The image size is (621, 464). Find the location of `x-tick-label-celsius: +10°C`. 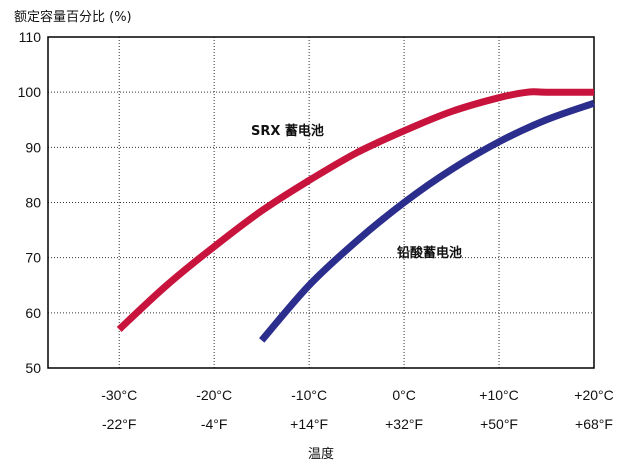

x-tick-label-celsius: +10°C is located at coordinates (498, 395).